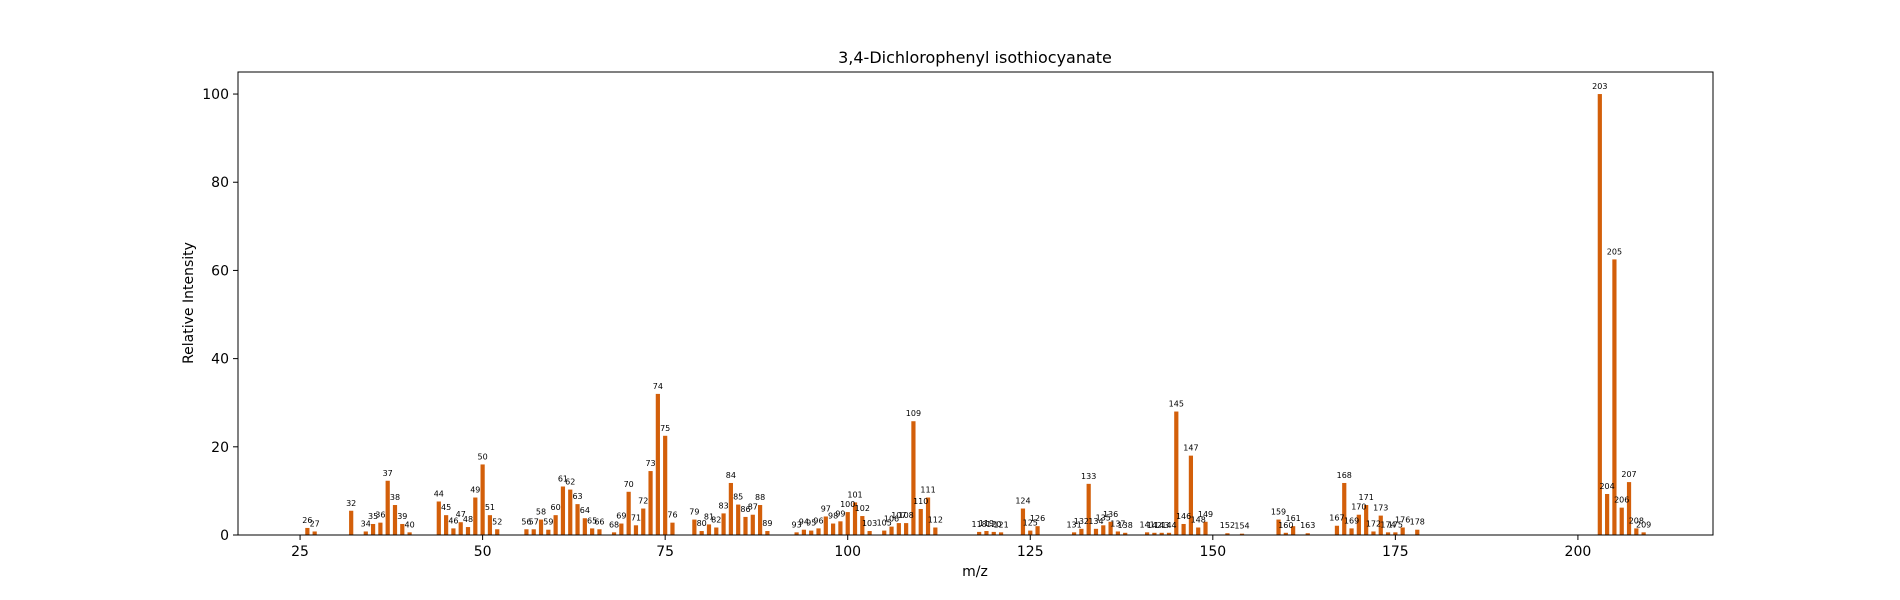 This screenshot has height=600, width=1900. What do you see at coordinates (1088, 476) in the screenshot?
I see `peak-label-133: 133` at bounding box center [1088, 476].